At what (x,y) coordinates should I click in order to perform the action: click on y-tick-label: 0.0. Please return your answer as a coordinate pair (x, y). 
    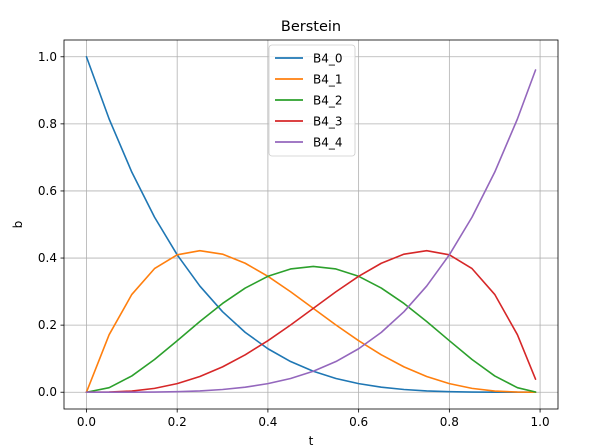
    Looking at the image, I should click on (47, 392).